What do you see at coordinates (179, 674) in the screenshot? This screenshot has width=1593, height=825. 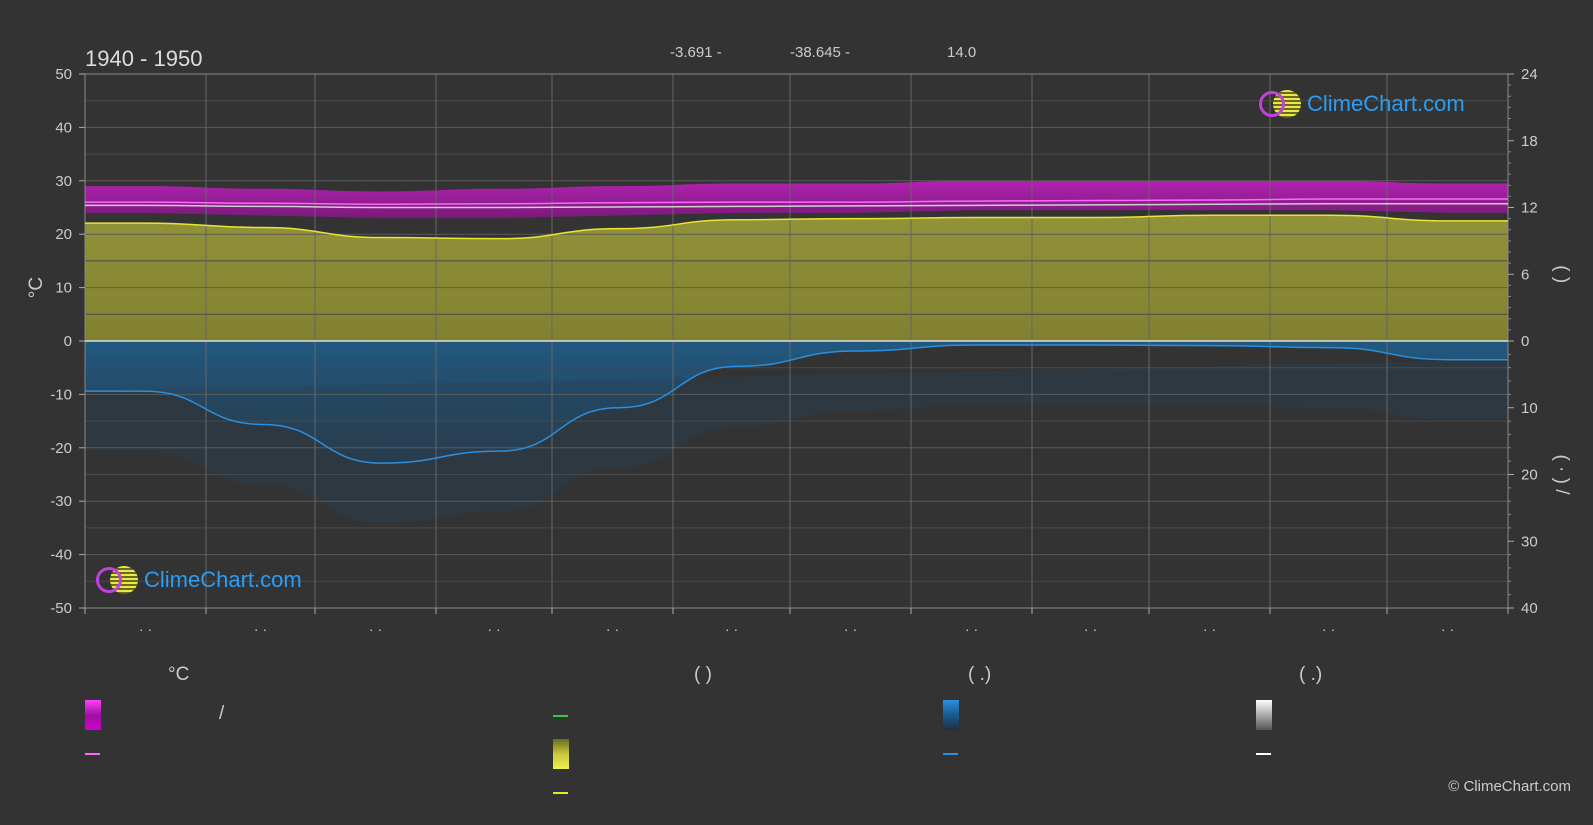 I see `legend-temperature-header: °C` at bounding box center [179, 674].